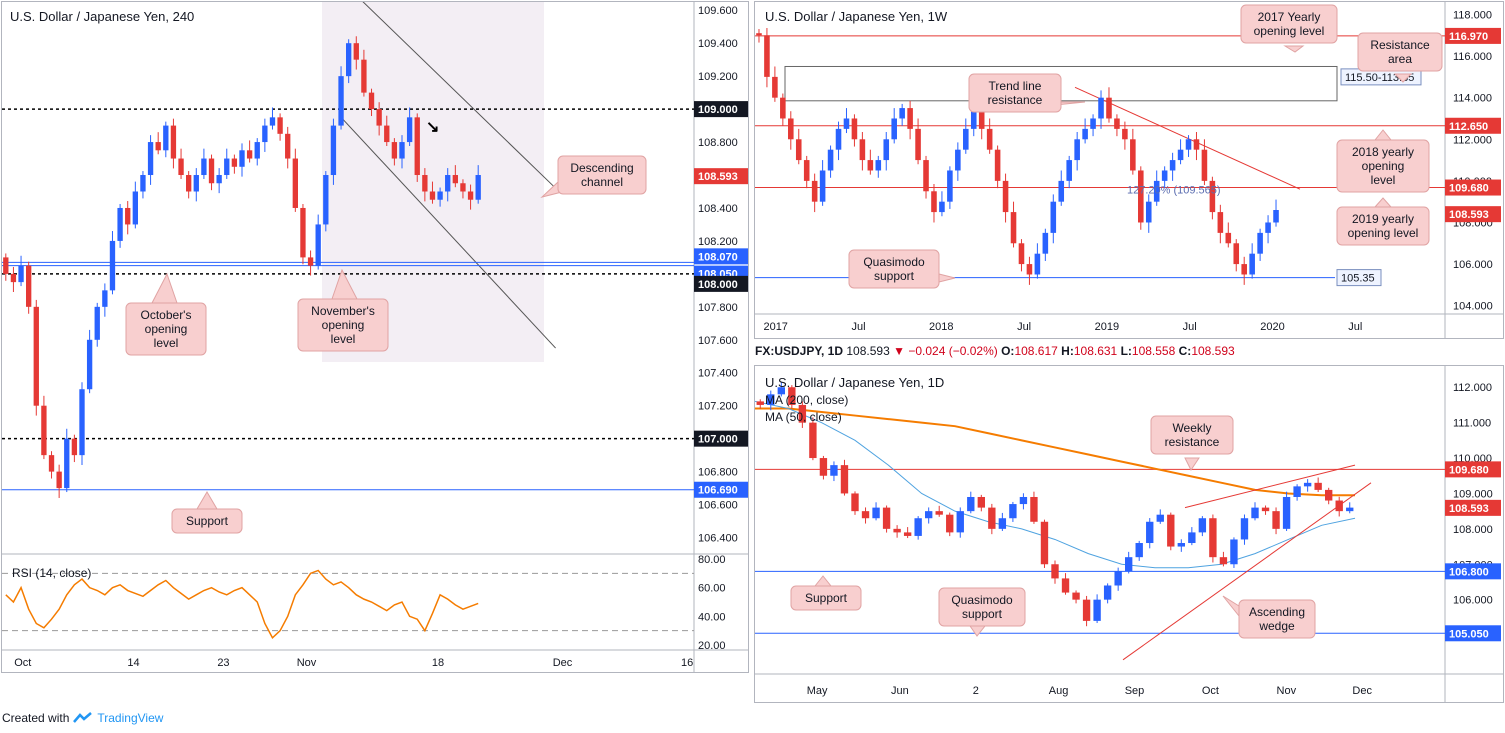 The height and width of the screenshot is (733, 1505). What do you see at coordinates (130, 718) in the screenshot?
I see `tradingview-brand: TradingView` at bounding box center [130, 718].